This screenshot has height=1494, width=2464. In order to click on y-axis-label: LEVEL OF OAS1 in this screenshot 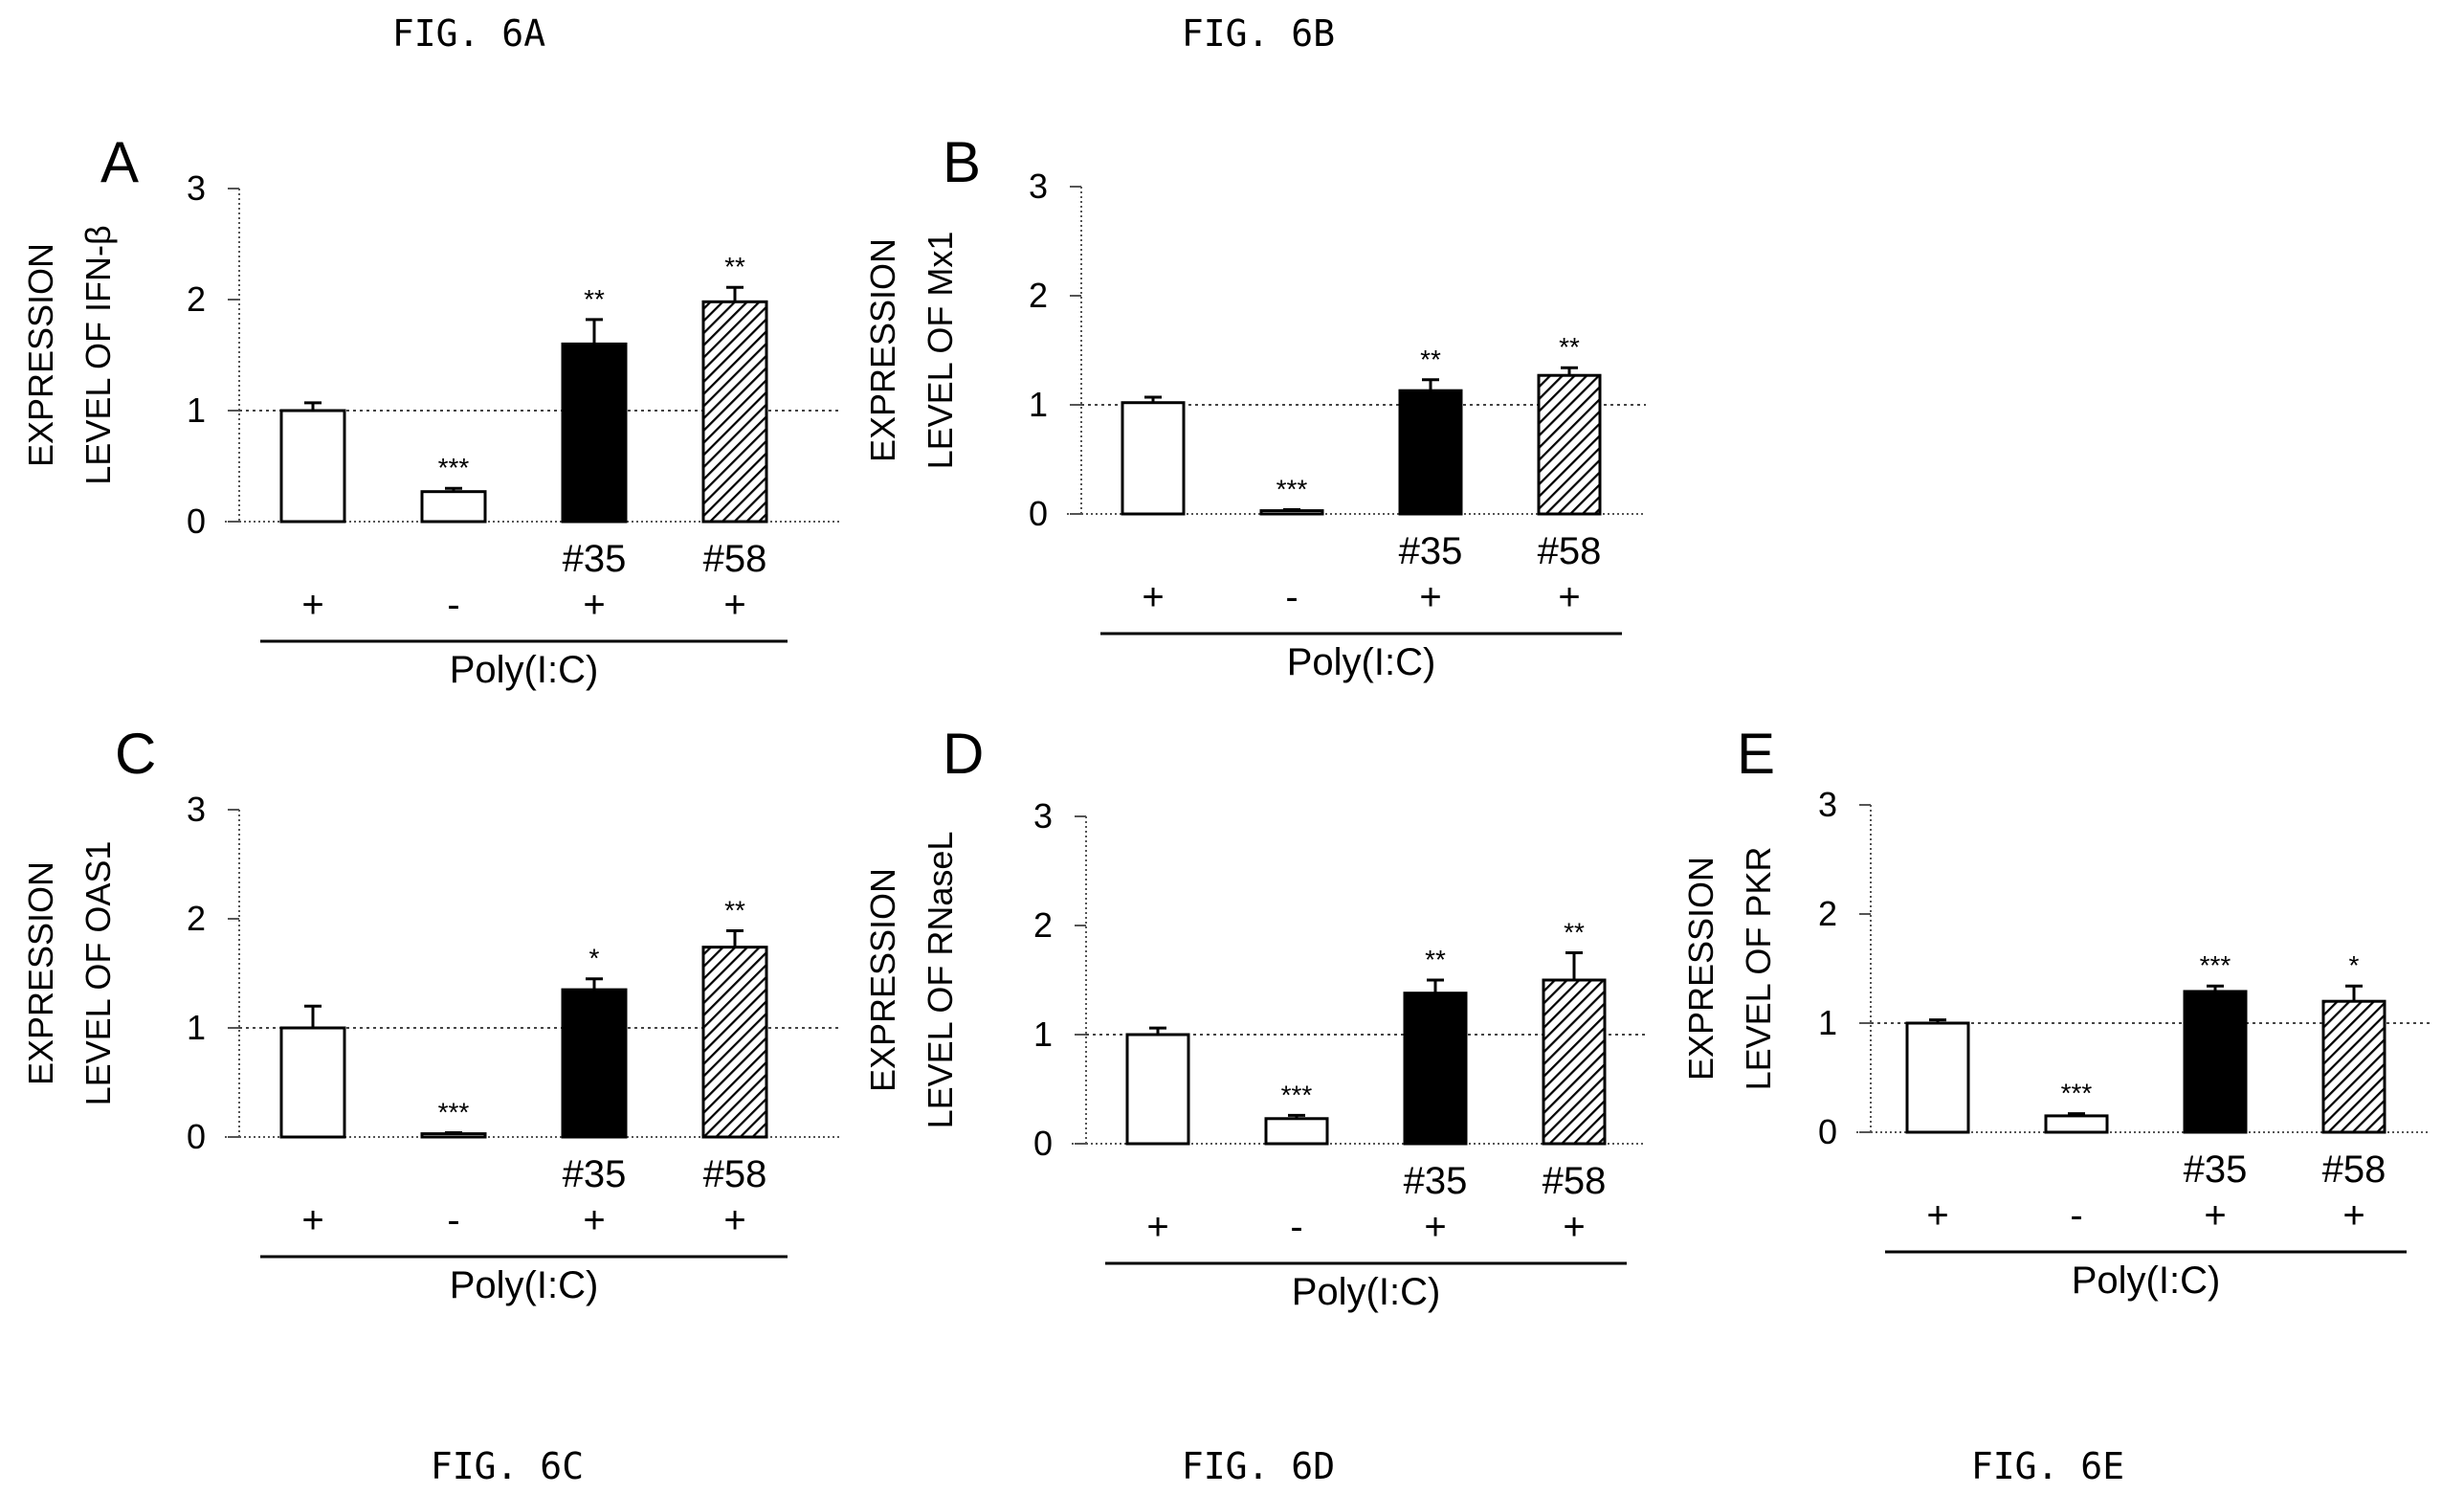, I will do `click(98, 973)`.